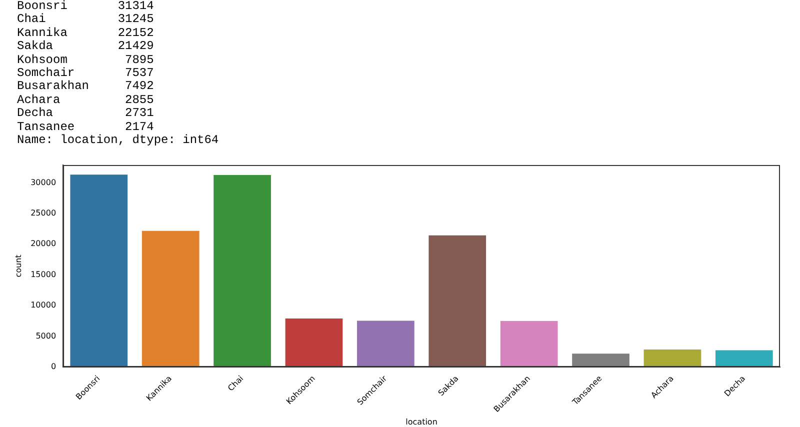  What do you see at coordinates (43, 213) in the screenshot?
I see `y-tick-label: 25000` at bounding box center [43, 213].